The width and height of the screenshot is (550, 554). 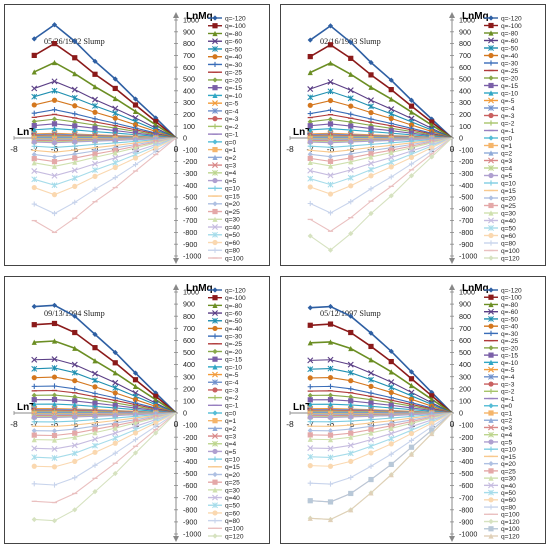 I want to click on legend-label: q=120, so click(x=510, y=522).